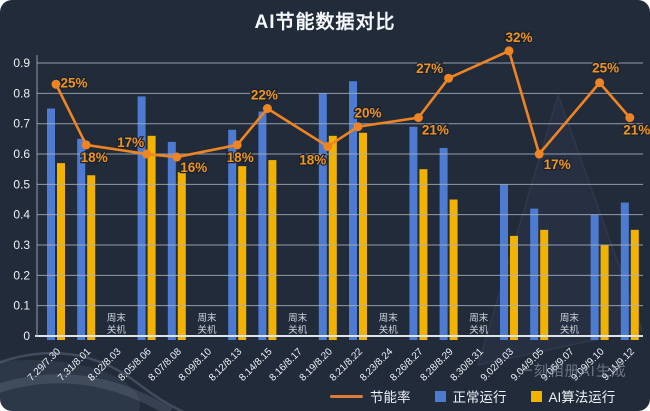  What do you see at coordinates (536, 396) in the screenshot?
I see `yellow-square-swatch-icon` at bounding box center [536, 396].